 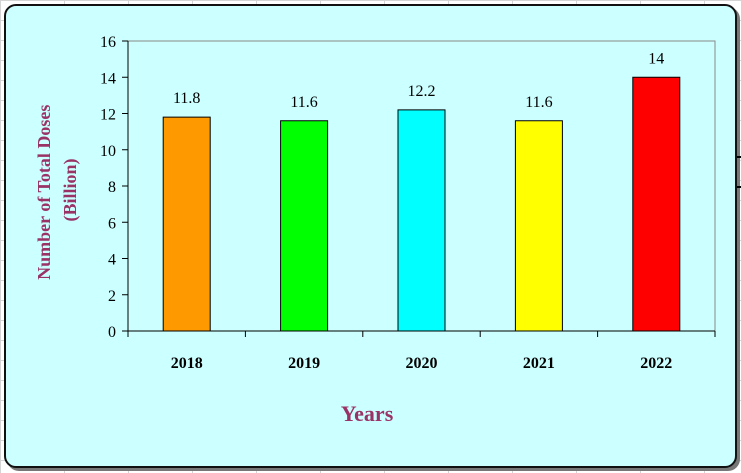 What do you see at coordinates (422, 91) in the screenshot?
I see `data-label: 12.2` at bounding box center [422, 91].